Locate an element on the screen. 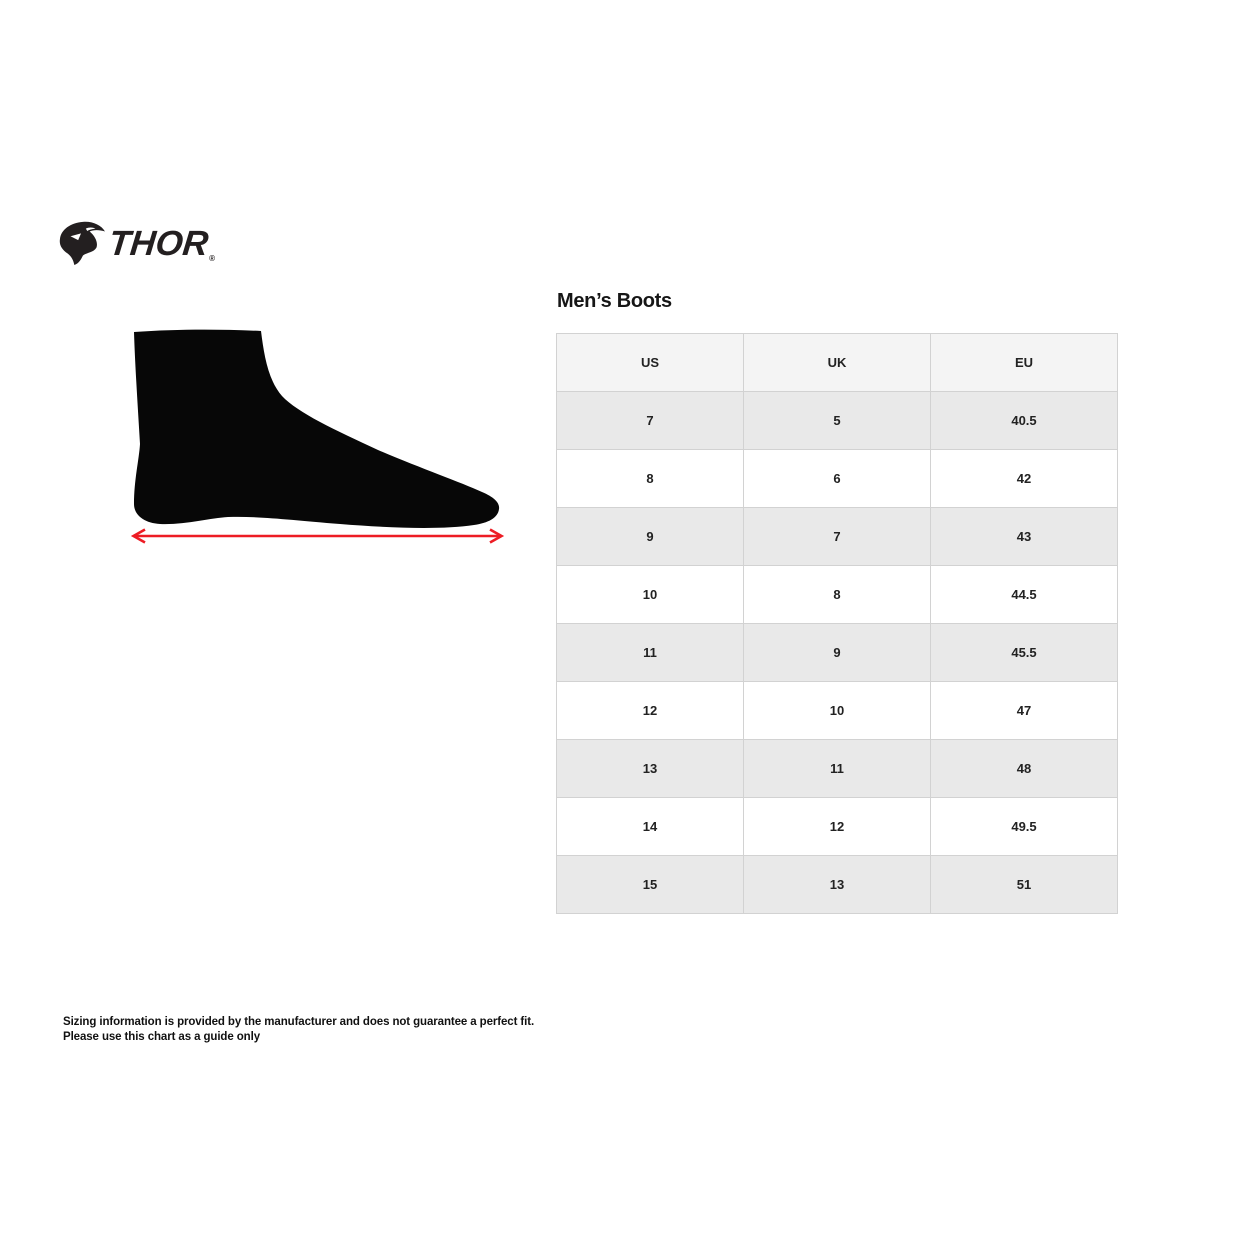 The image size is (1260, 1260). size-cell: 5 is located at coordinates (837, 420).